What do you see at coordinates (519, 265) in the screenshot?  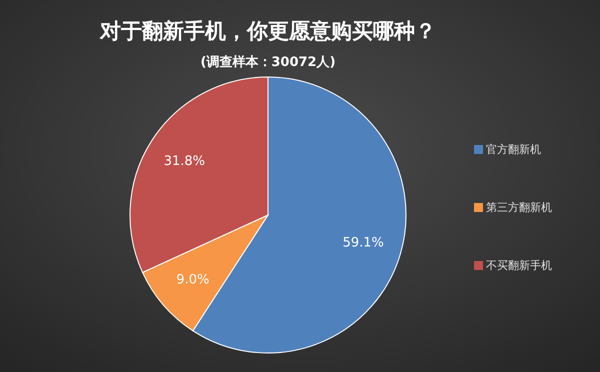 I see `legend-label: 不买翻新手机` at bounding box center [519, 265].